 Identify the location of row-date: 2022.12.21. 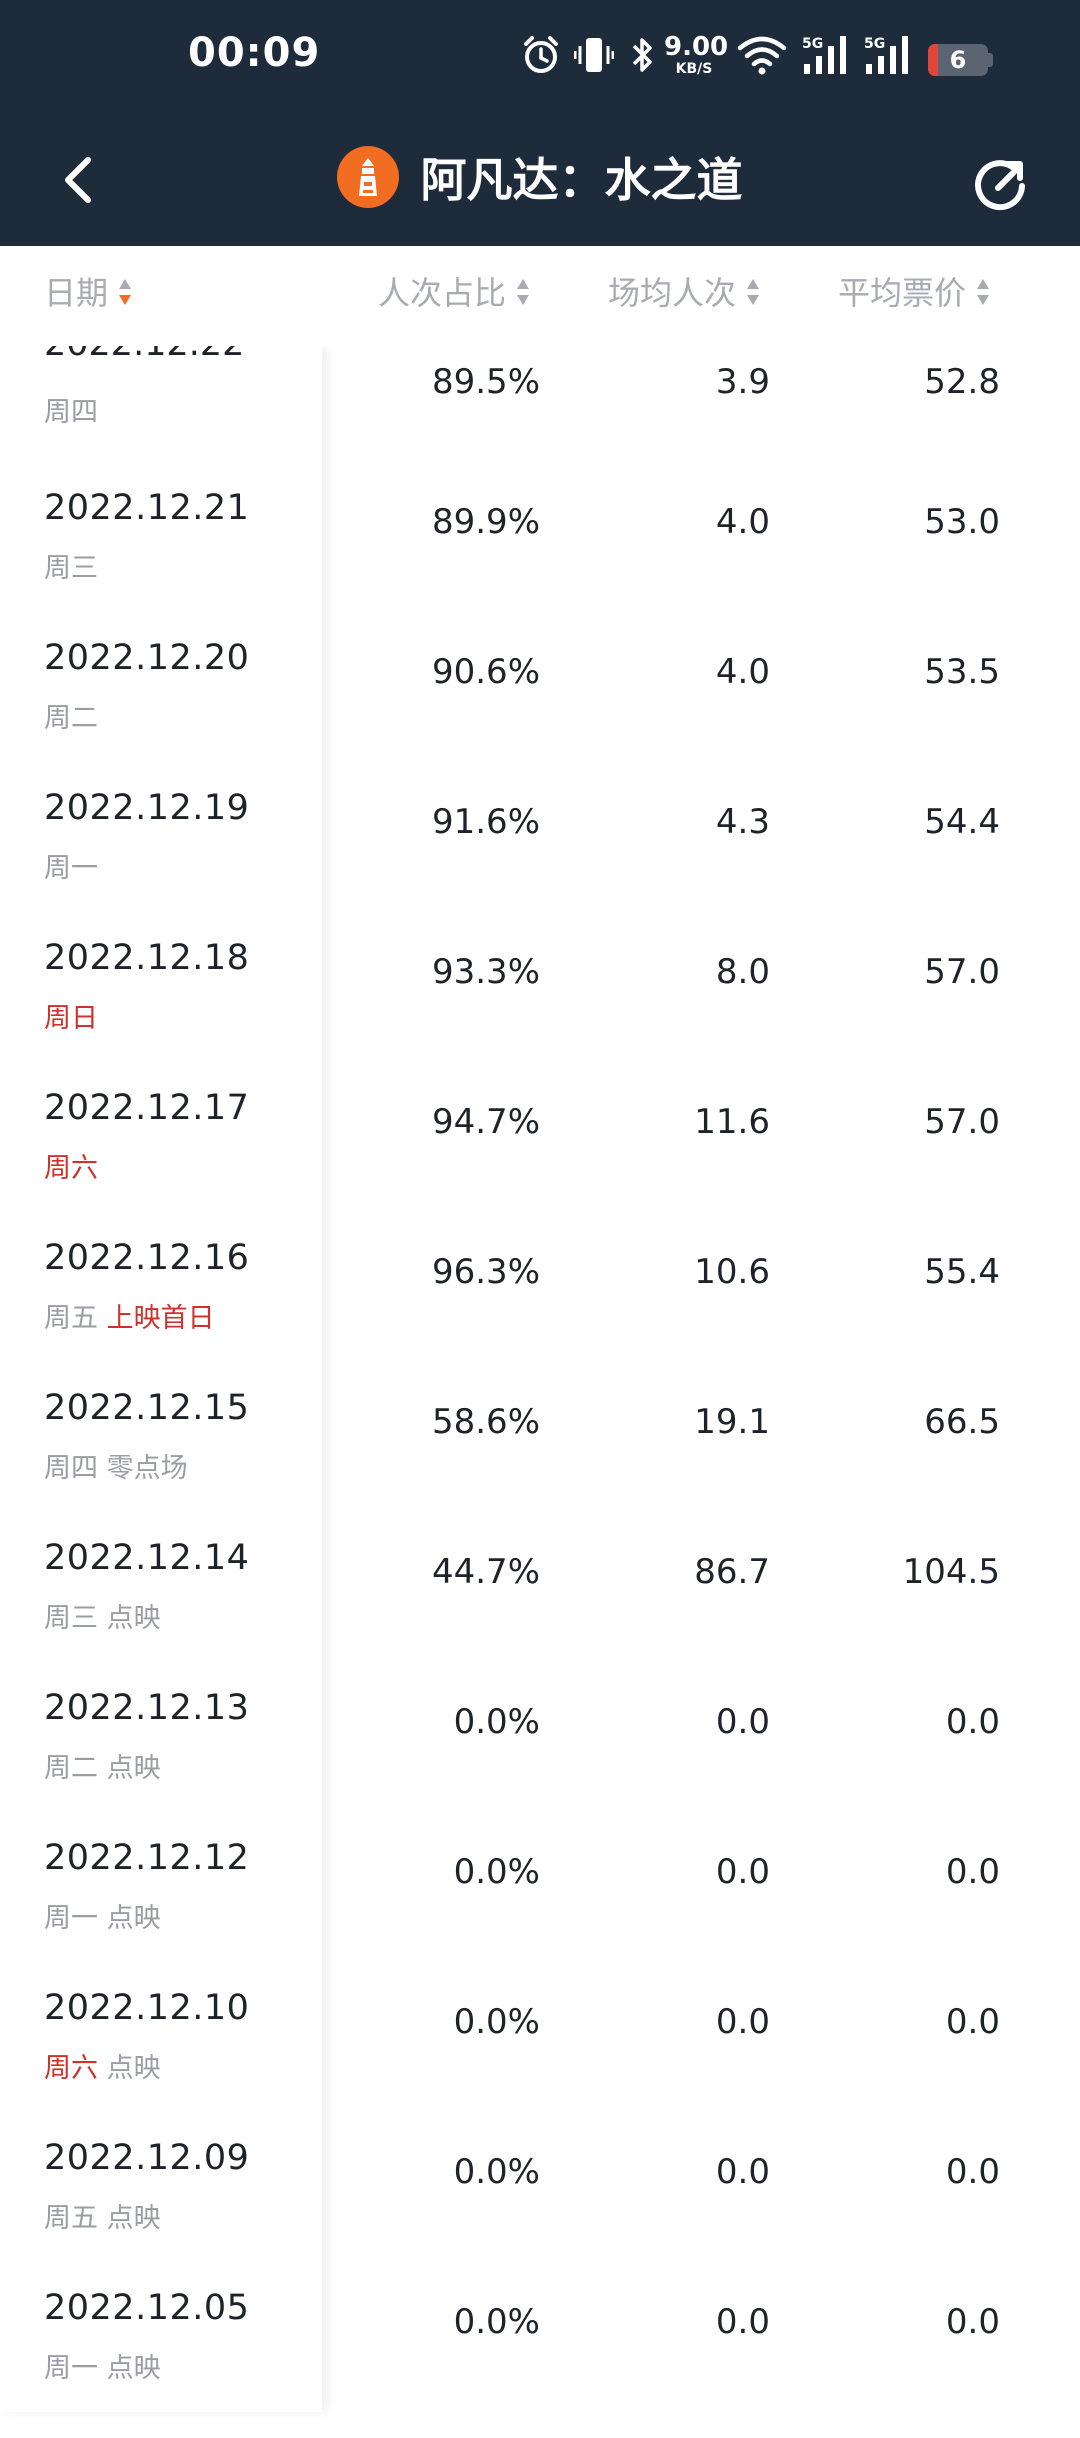
(147, 508).